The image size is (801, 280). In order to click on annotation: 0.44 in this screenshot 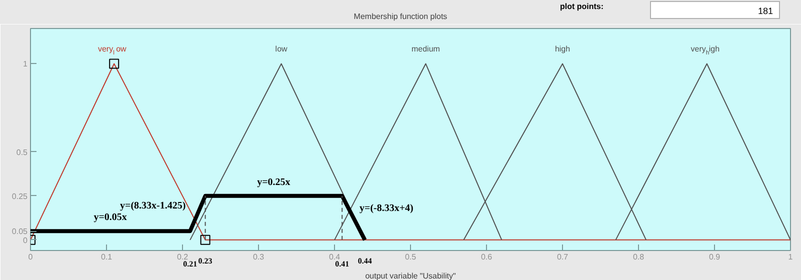, I will do `click(365, 261)`.